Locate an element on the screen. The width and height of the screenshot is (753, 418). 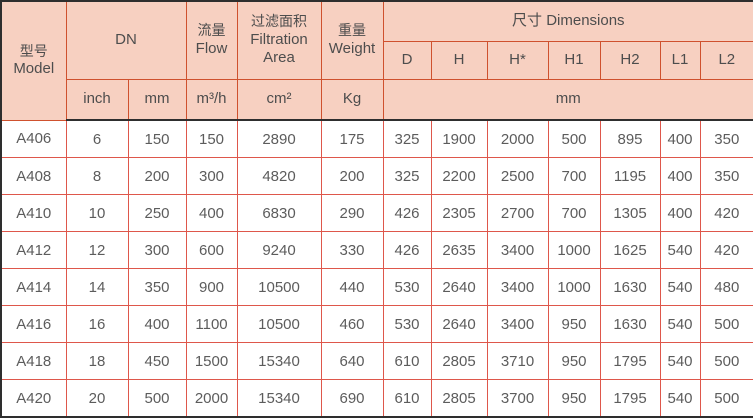
value-cell: 2500 is located at coordinates (517, 176).